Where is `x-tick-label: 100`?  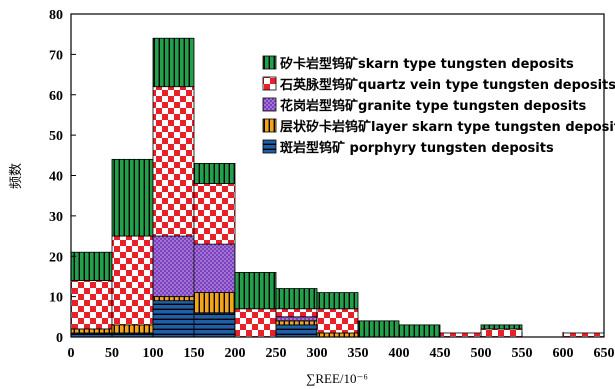
x-tick-label: 100 is located at coordinates (153, 353).